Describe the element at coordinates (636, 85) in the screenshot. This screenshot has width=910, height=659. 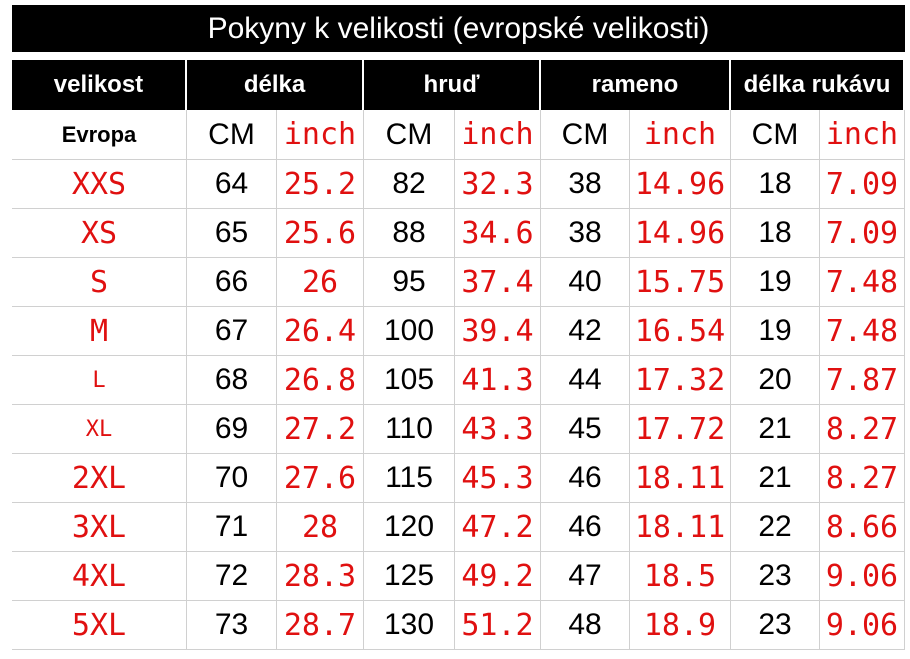
I see `header-cell: rameno` at that location.